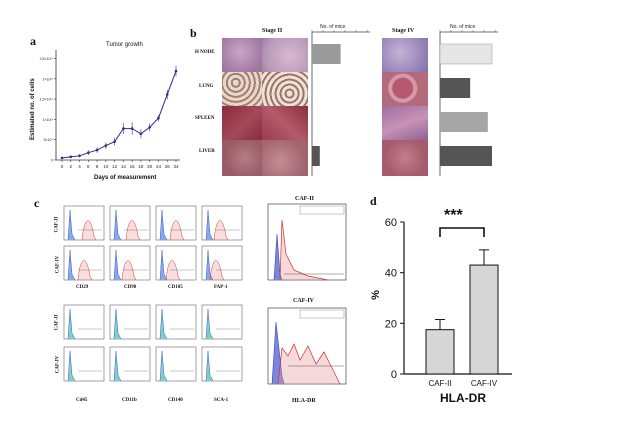 The height and width of the screenshot is (445, 628). Describe the element at coordinates (464, 122) in the screenshot. I see `stage4-bar-spleen` at that location.